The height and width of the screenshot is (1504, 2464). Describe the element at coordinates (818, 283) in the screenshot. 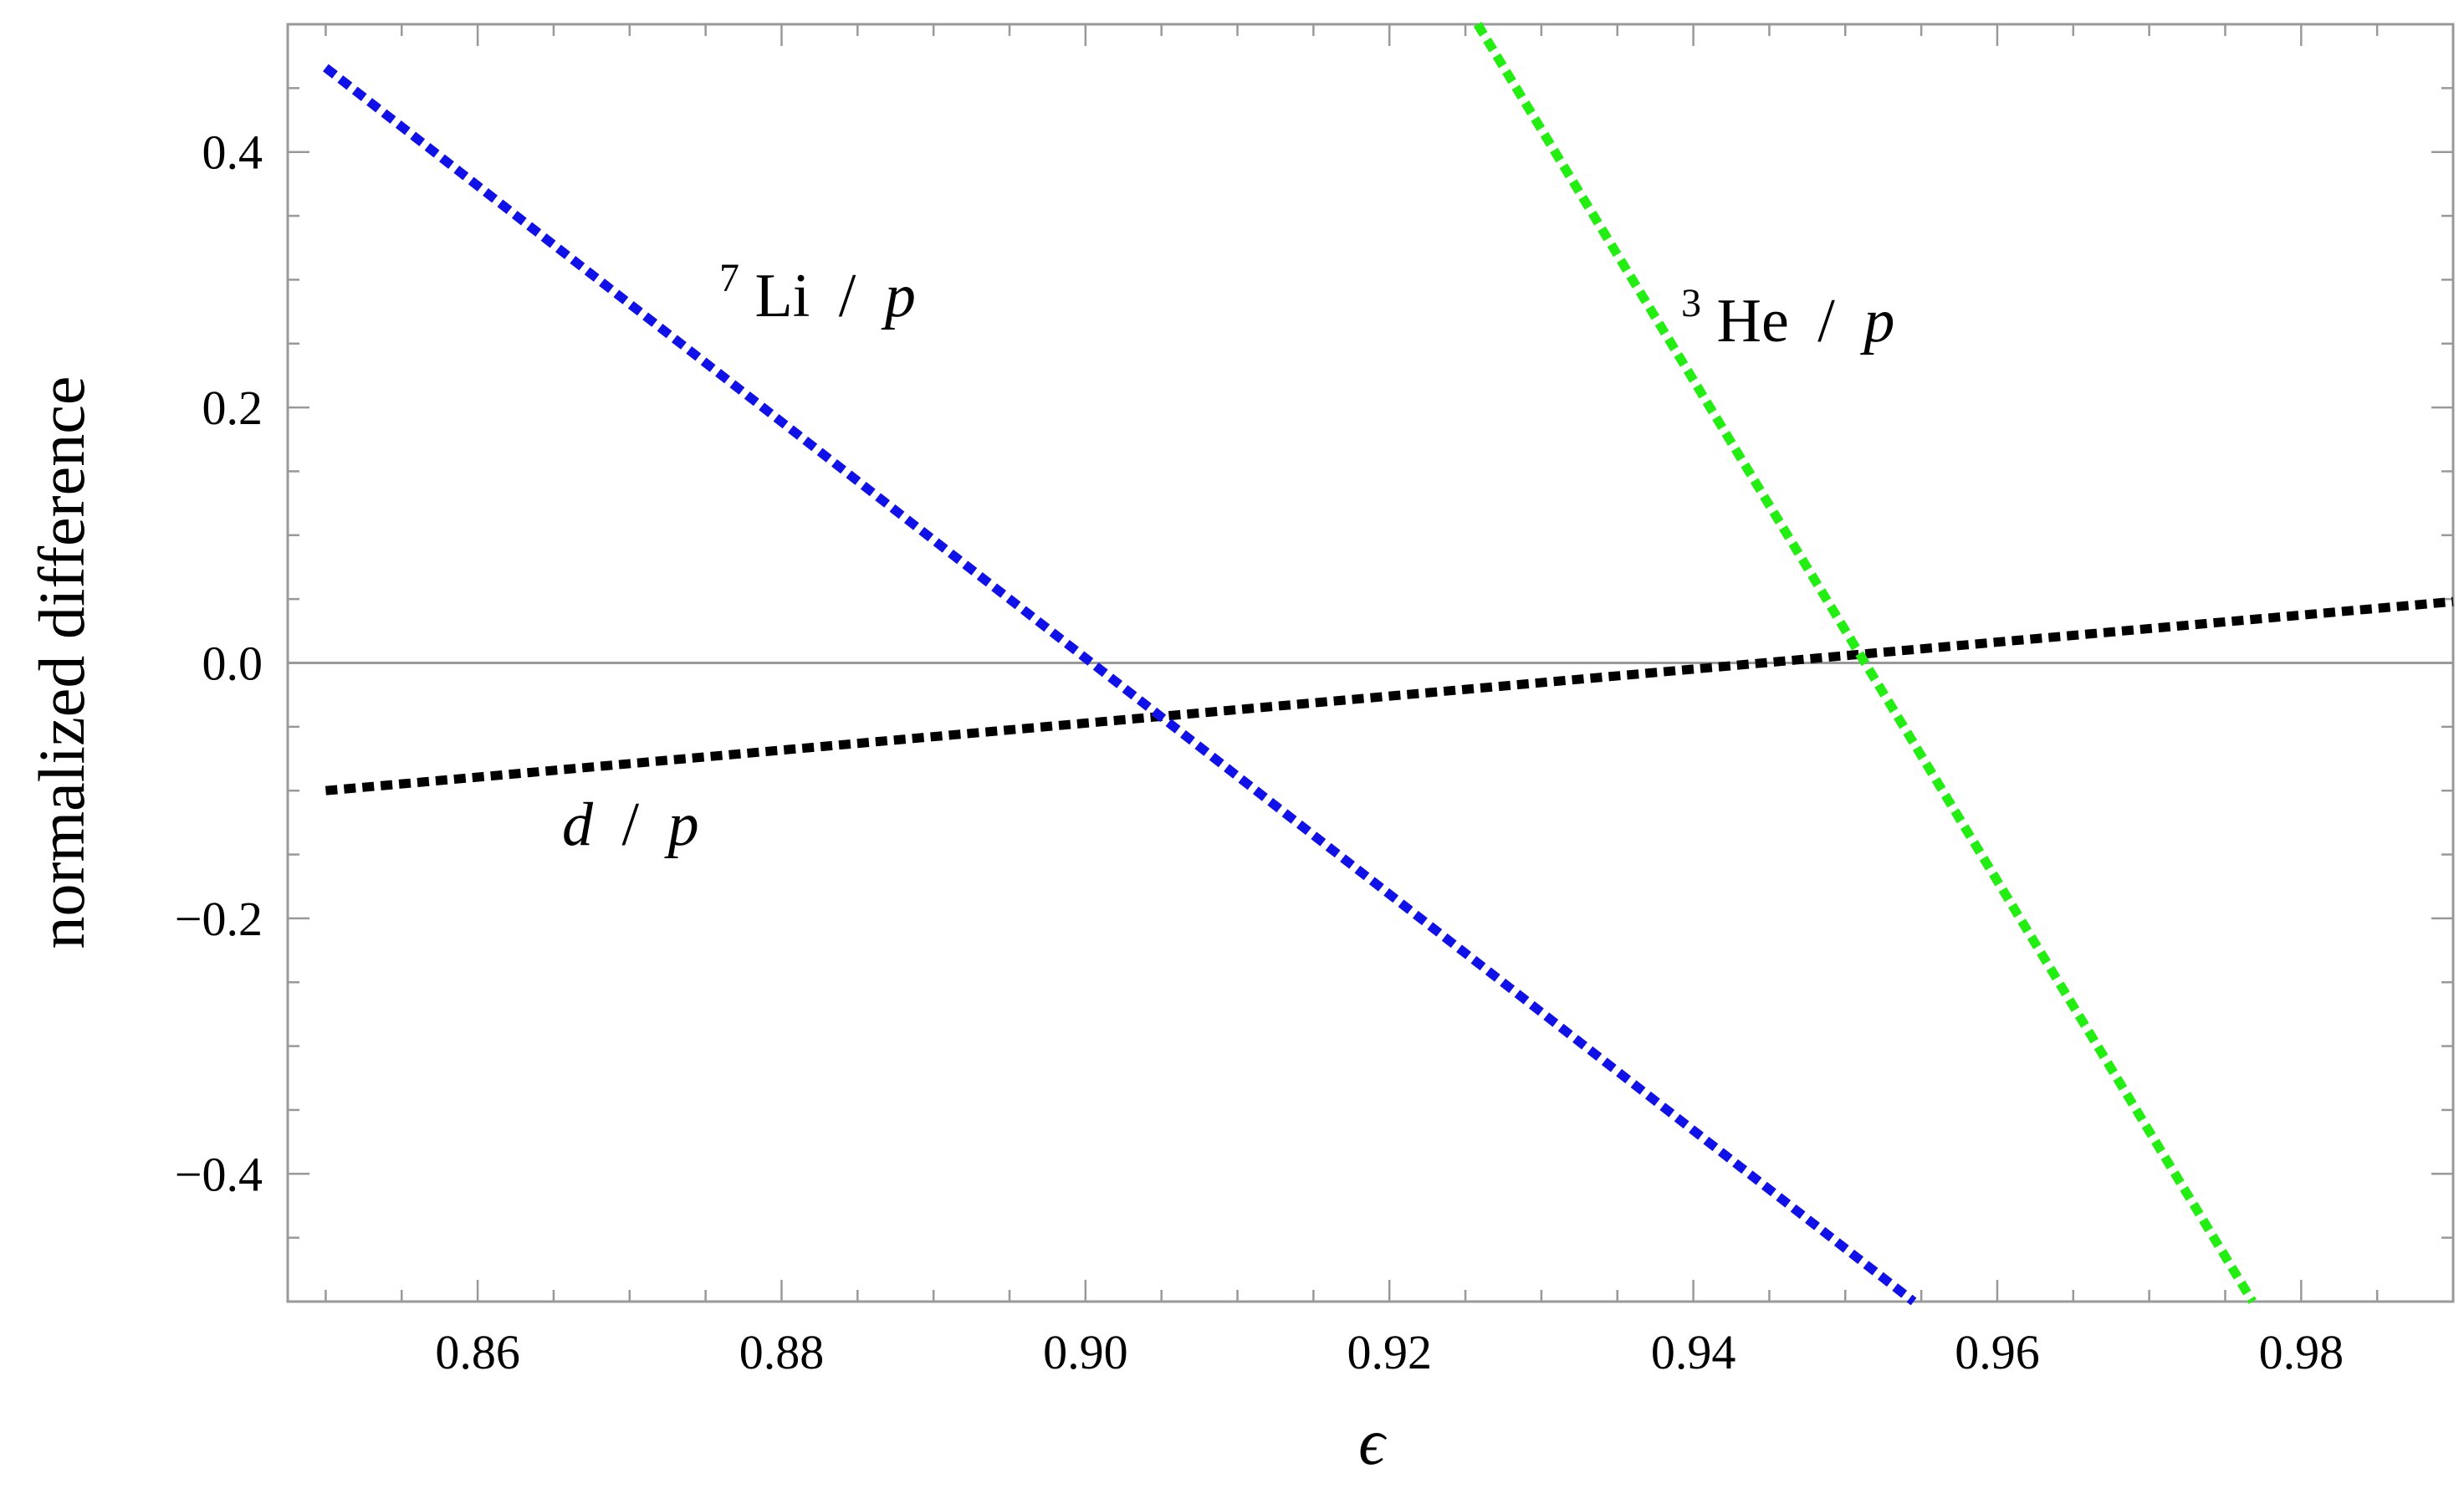

I see `series-label-li-p: 7 Li / p` at that location.